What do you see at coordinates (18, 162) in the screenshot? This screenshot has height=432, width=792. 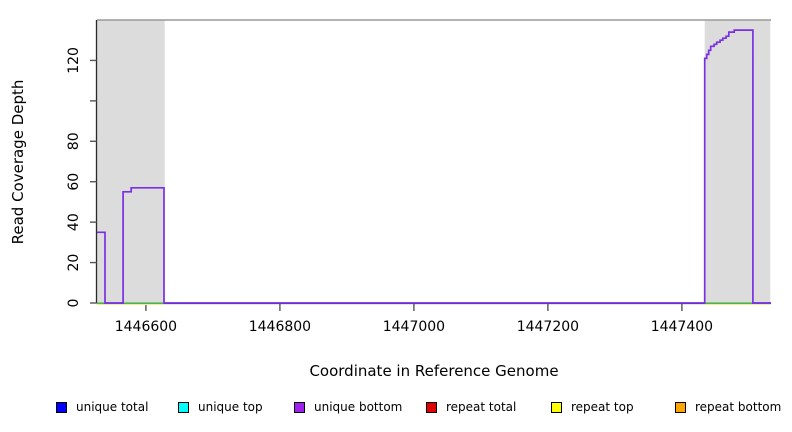 I see `y-axis-title: Read Coverage Depth` at bounding box center [18, 162].